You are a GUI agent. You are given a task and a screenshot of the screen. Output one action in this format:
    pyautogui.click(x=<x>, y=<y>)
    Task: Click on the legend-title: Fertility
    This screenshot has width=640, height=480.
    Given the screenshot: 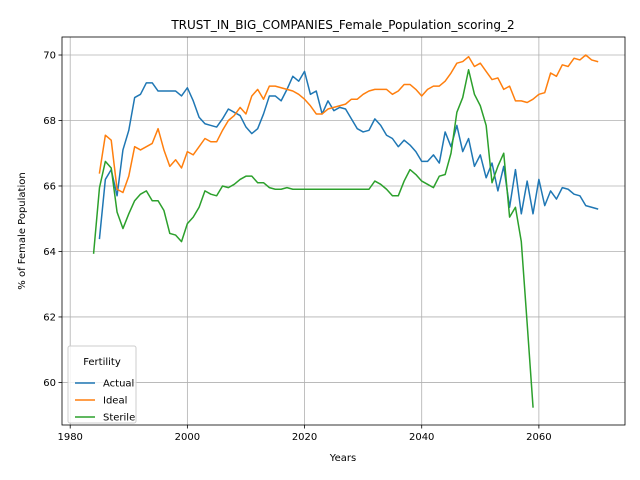 What is the action you would take?
    pyautogui.click(x=102, y=362)
    